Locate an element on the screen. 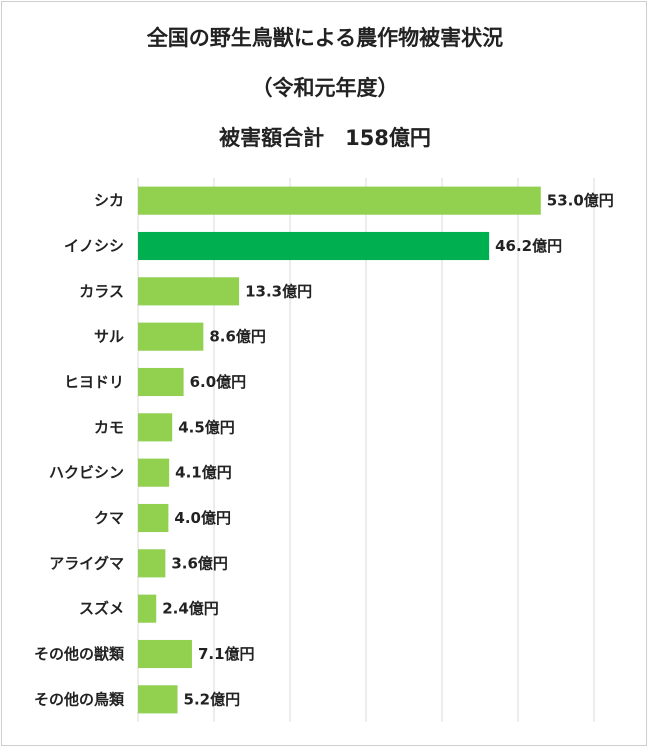  data-label: 7.1億円 is located at coordinates (226, 654).